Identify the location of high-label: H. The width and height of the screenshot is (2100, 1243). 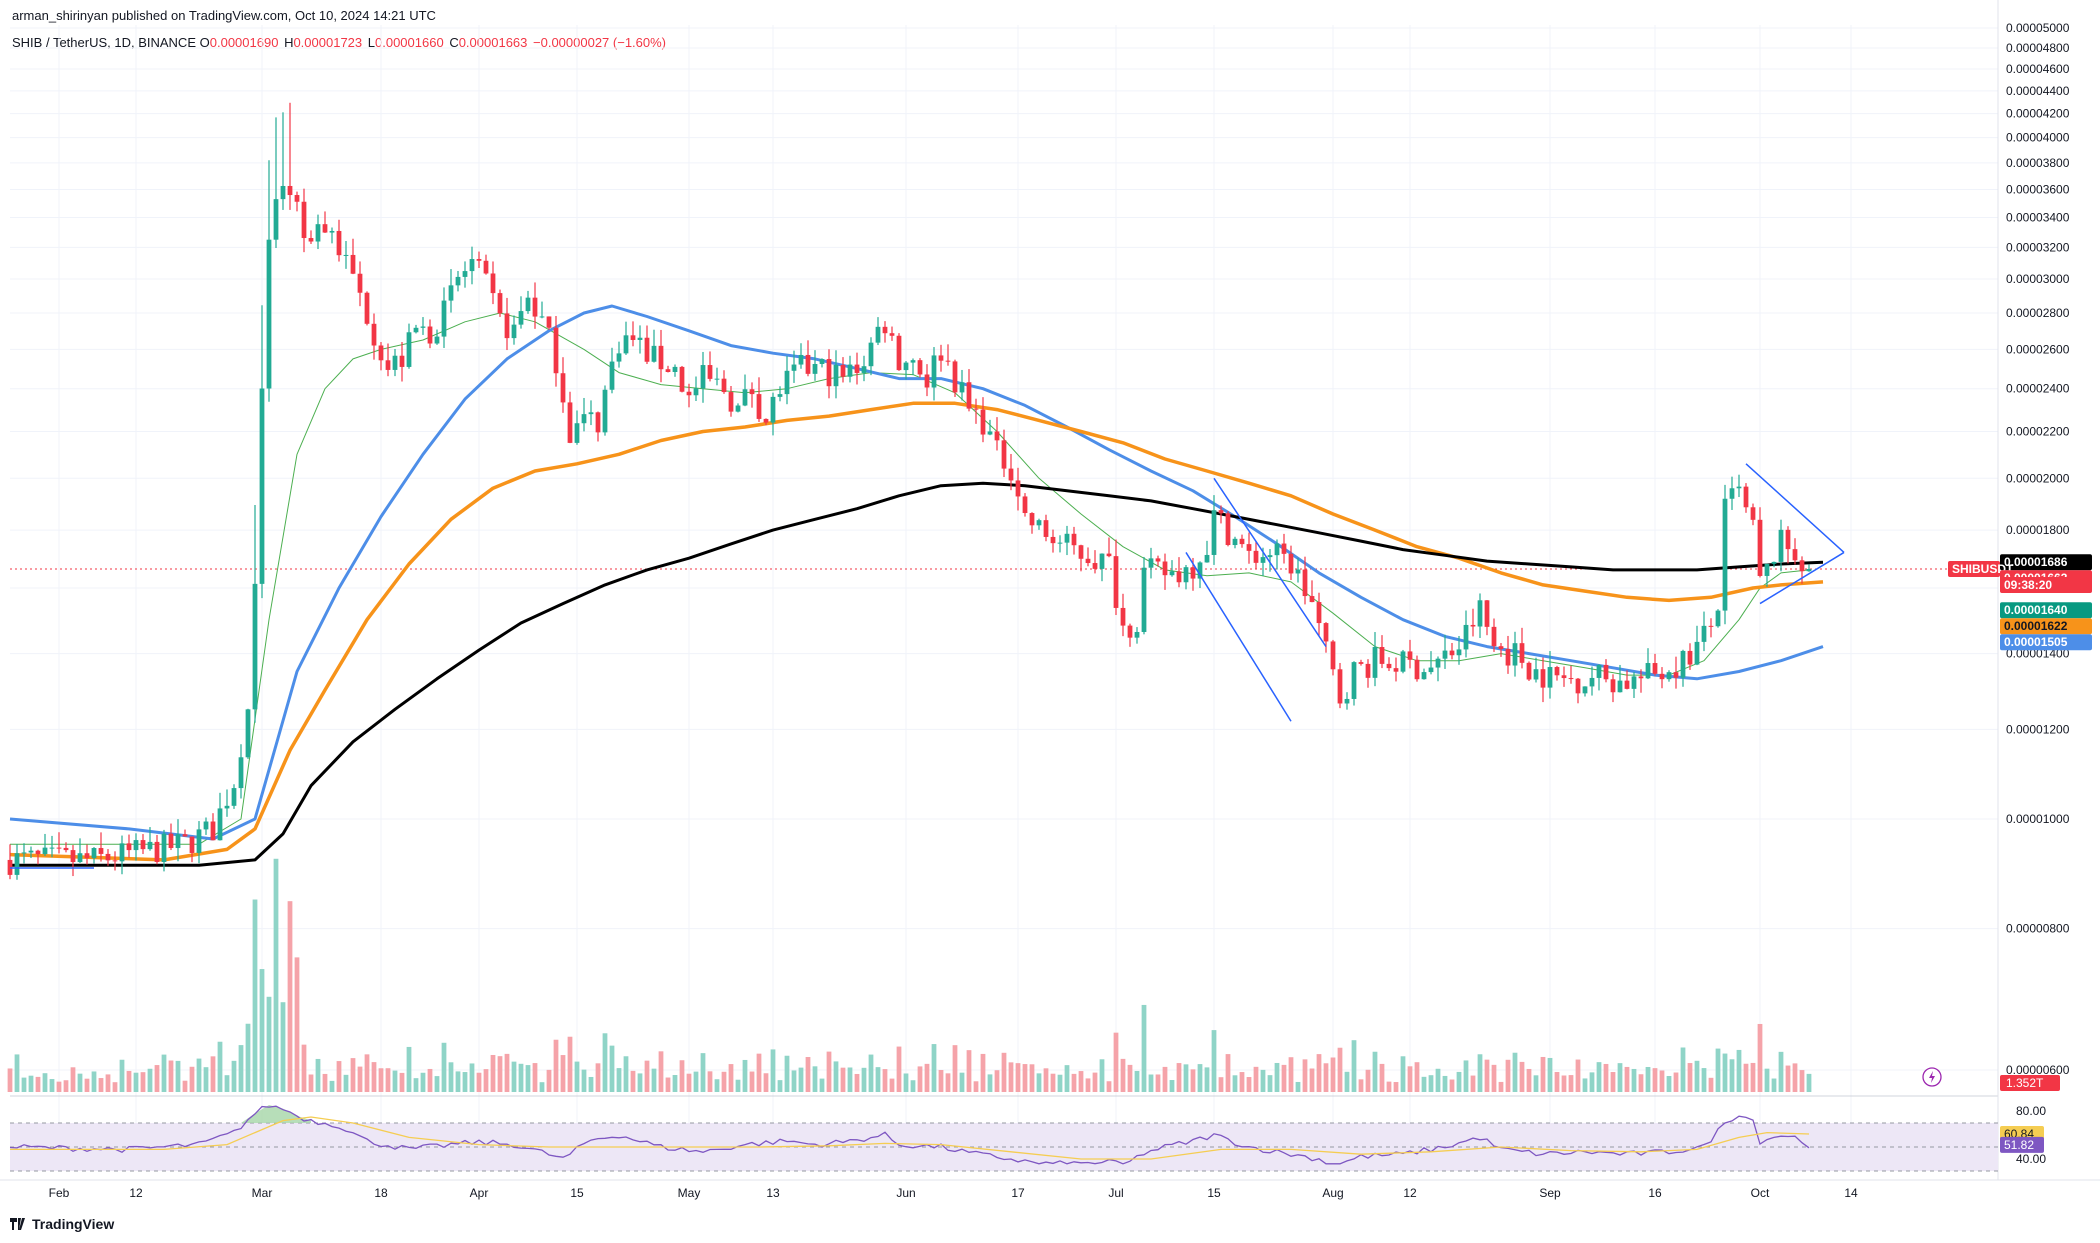
(289, 42).